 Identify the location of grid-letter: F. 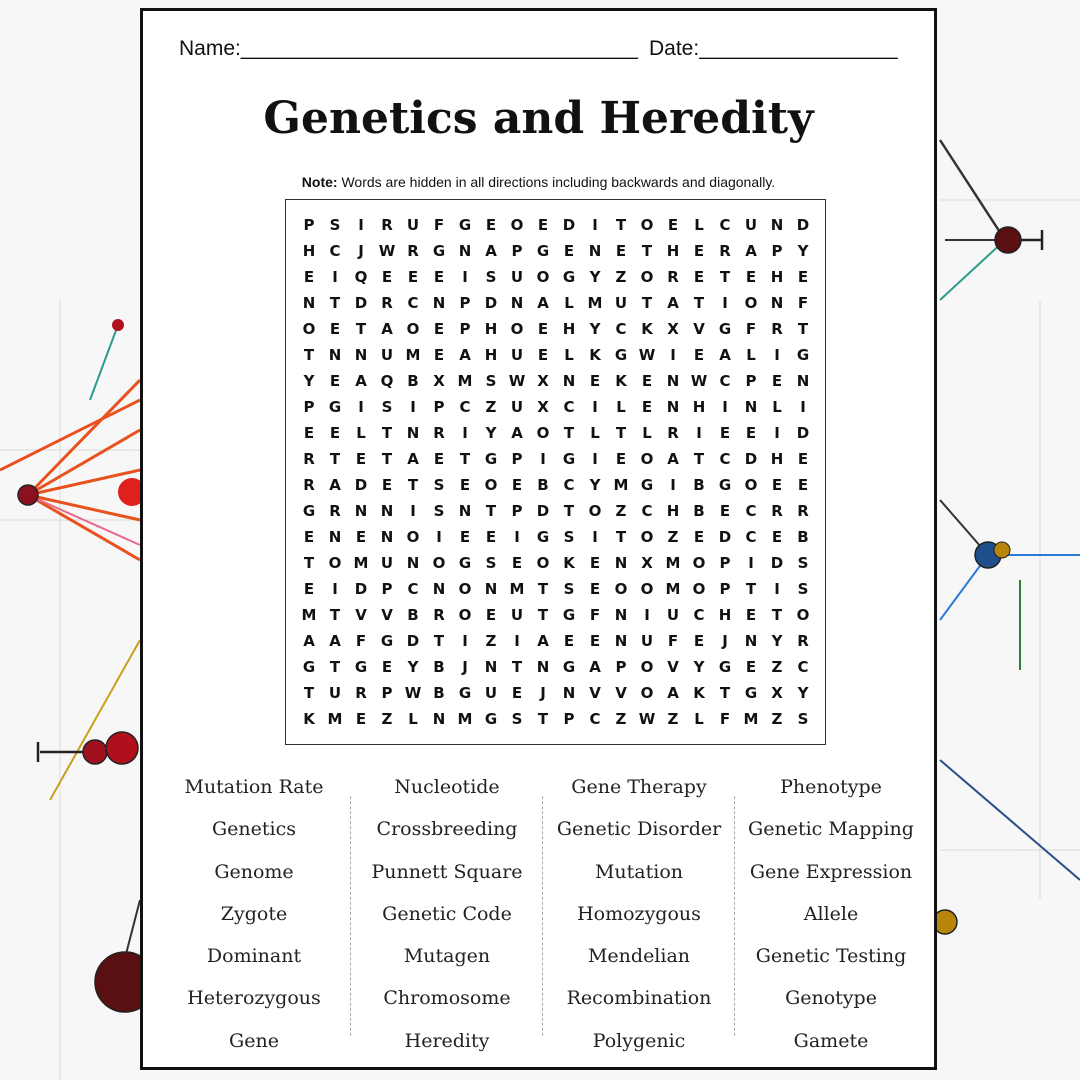
(673, 641).